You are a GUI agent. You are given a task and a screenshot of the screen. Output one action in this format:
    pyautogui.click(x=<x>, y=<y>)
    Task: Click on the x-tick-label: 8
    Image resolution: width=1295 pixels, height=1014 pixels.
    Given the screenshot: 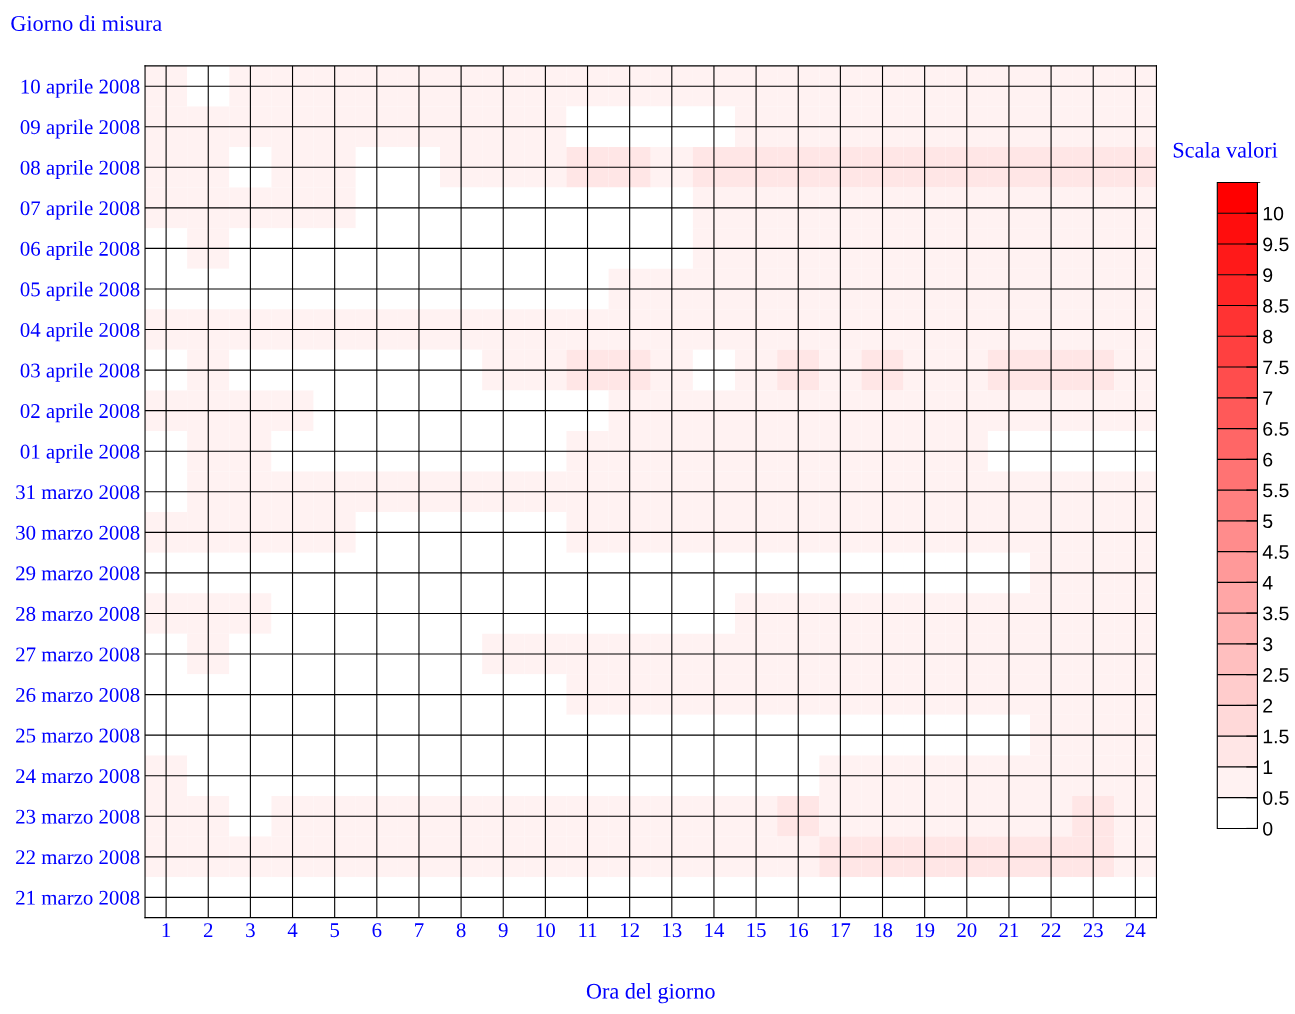 What is the action you would take?
    pyautogui.click(x=461, y=930)
    